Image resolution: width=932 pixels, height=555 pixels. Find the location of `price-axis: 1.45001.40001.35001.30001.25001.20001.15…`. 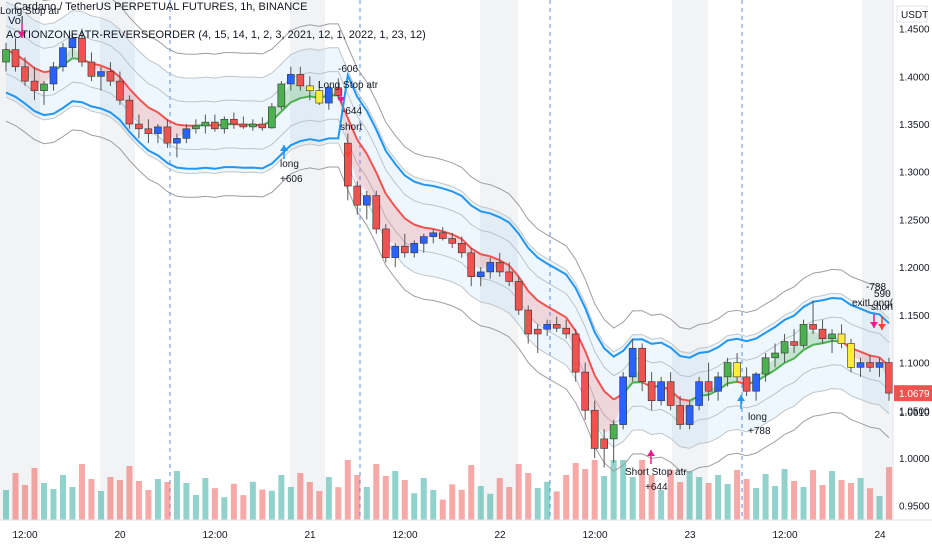

price-axis: 1.45001.40001.35001.30001.25001.20001.15… is located at coordinates (912, 275).